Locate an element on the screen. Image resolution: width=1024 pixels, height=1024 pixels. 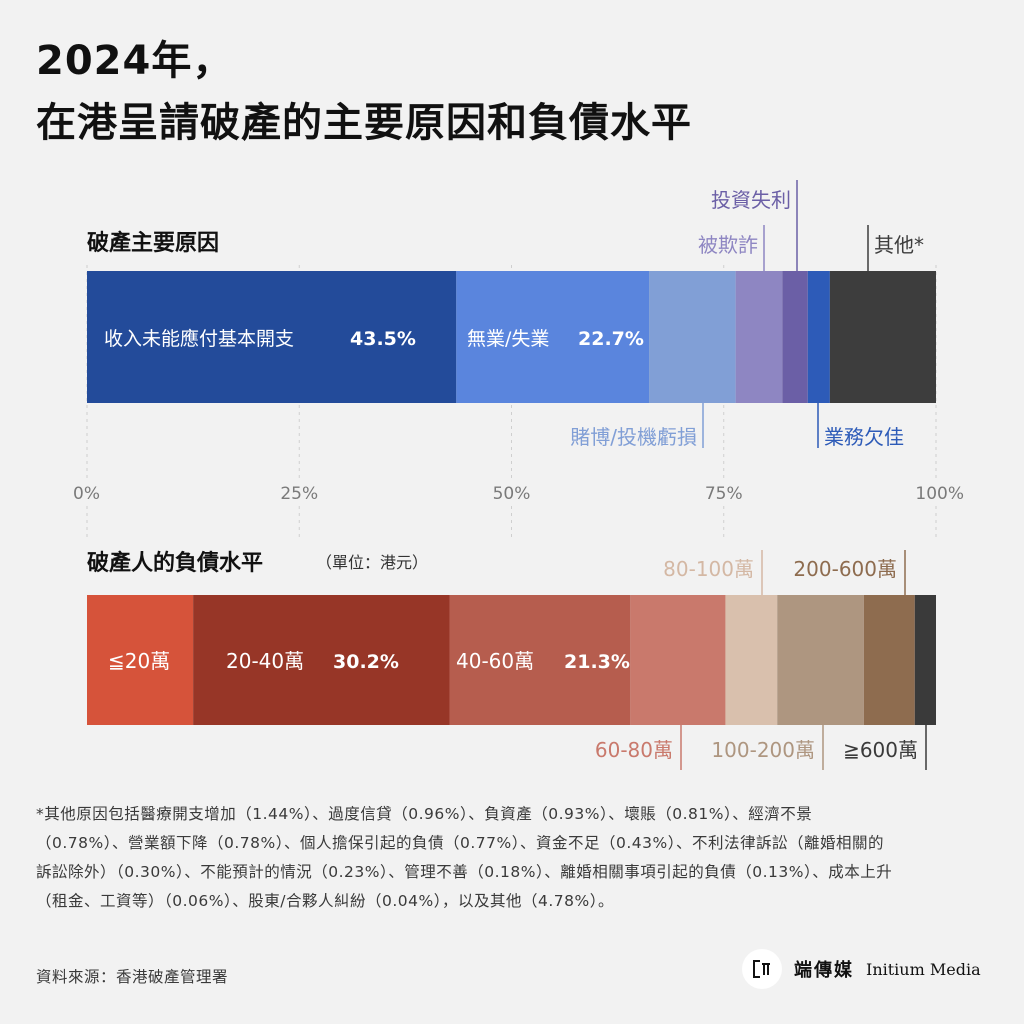
data-label: 43.5% is located at coordinates (383, 339).